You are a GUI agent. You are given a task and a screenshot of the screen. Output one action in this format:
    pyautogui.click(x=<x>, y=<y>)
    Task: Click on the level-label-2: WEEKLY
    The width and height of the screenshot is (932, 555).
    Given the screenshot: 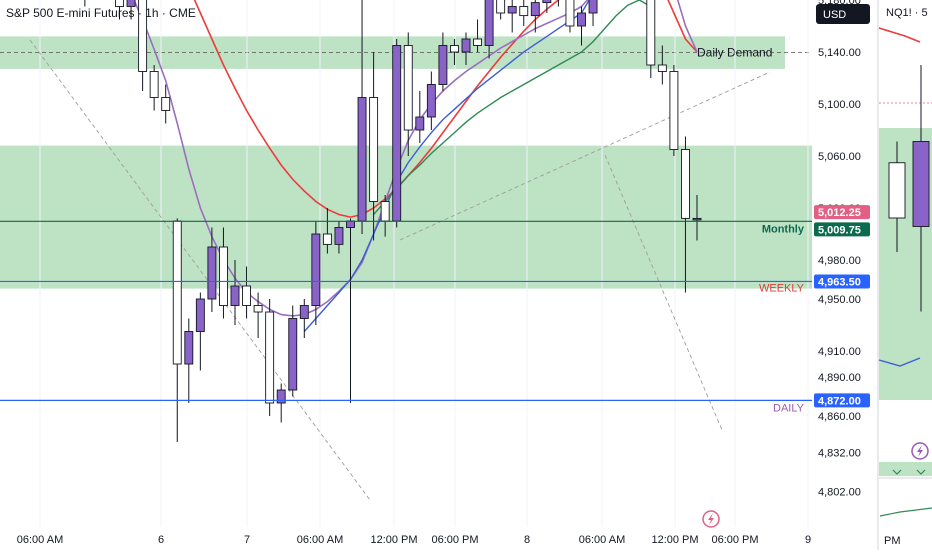 What is the action you would take?
    pyautogui.click(x=782, y=288)
    